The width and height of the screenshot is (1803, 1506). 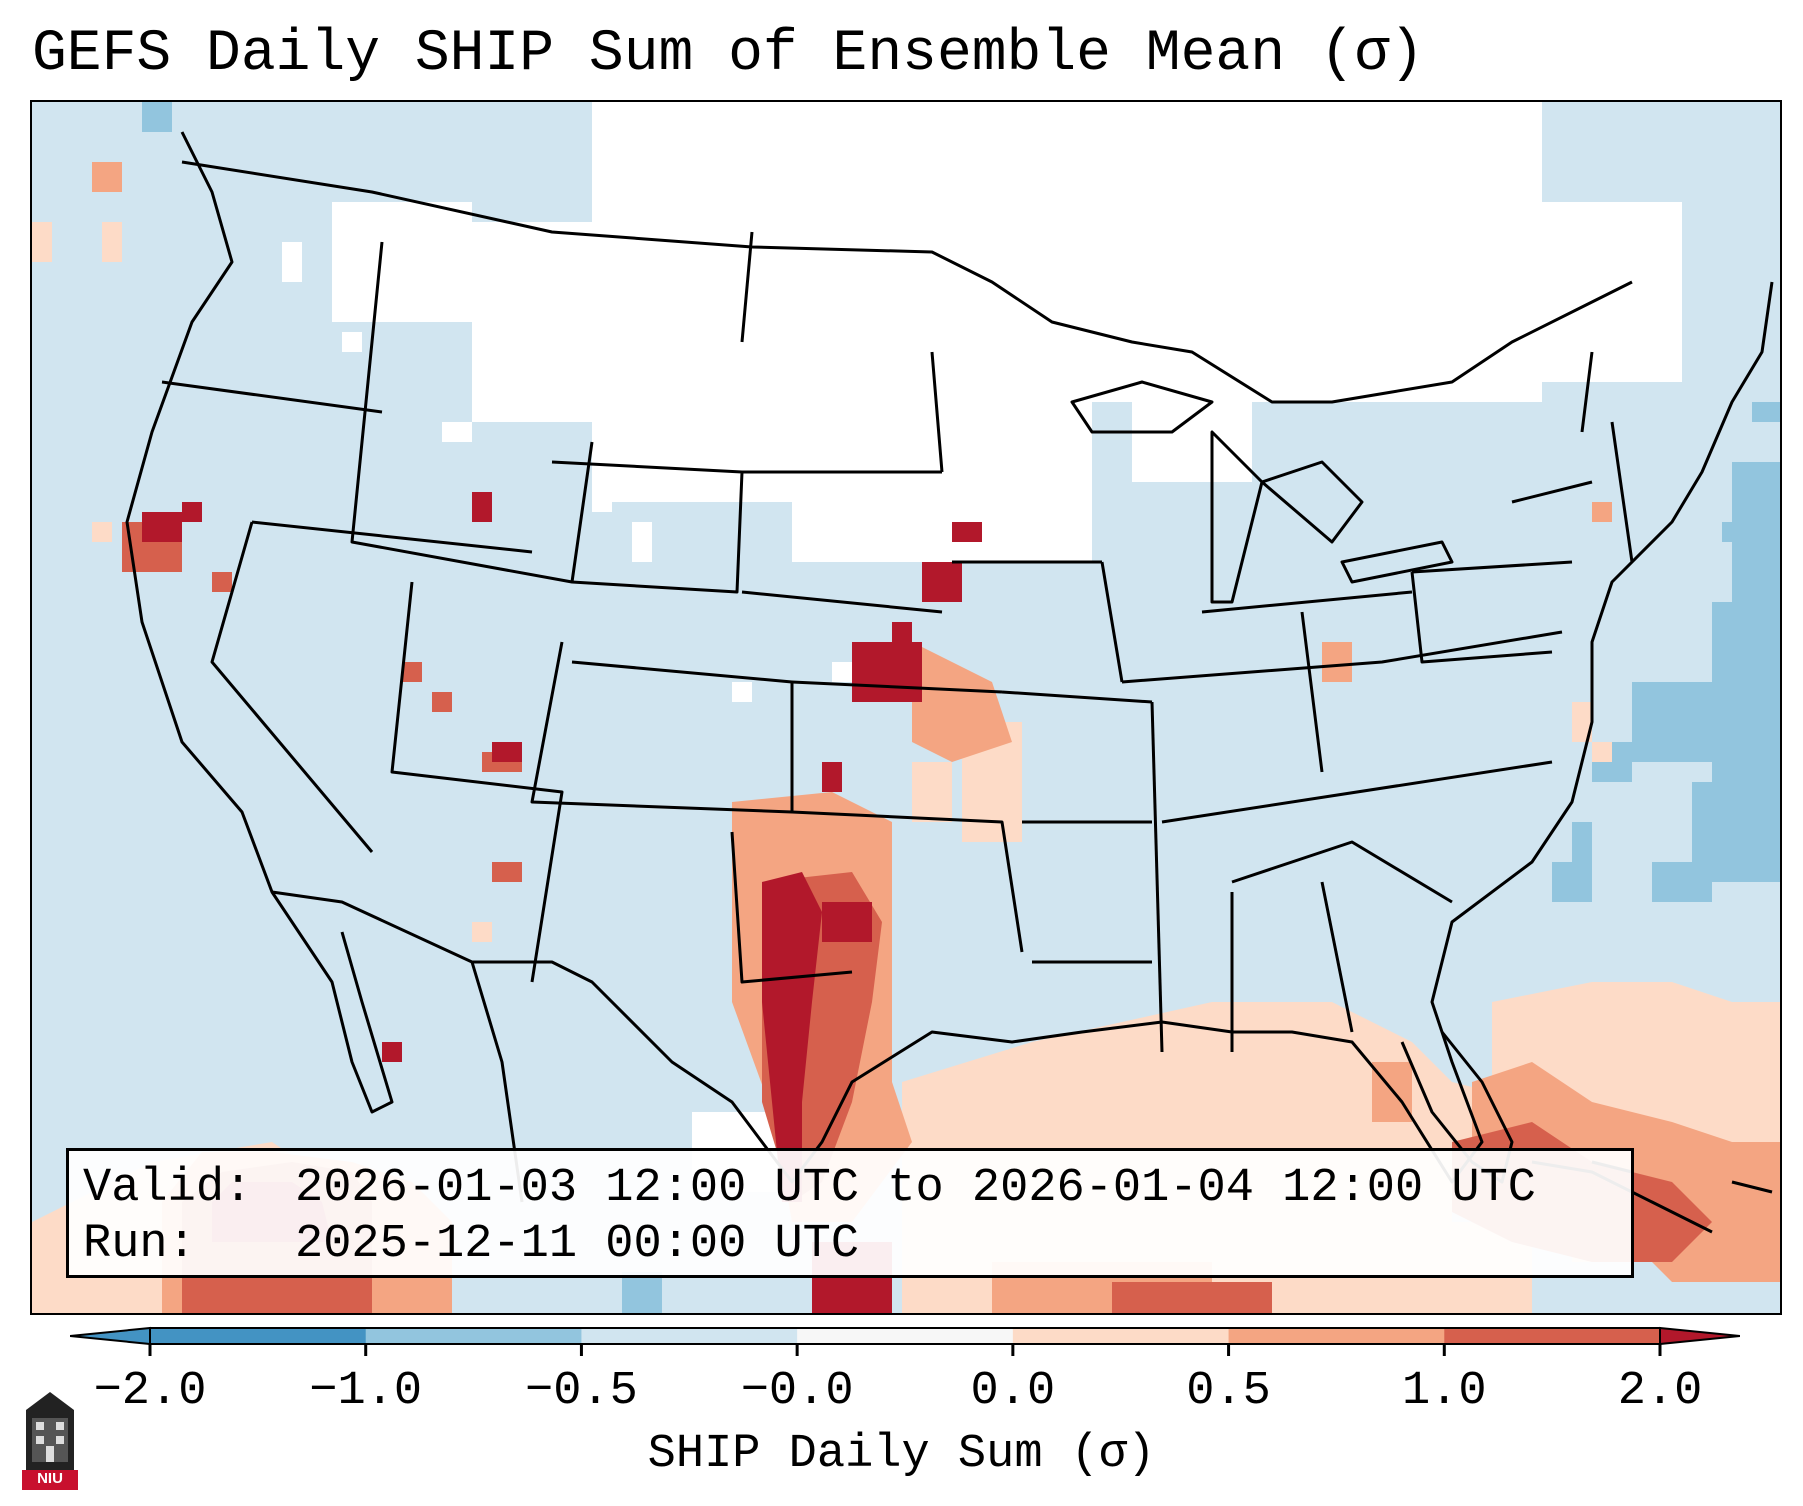 What do you see at coordinates (901, 1454) in the screenshot?
I see `colorbar-label: SHIP Daily Sum (σ)` at bounding box center [901, 1454].